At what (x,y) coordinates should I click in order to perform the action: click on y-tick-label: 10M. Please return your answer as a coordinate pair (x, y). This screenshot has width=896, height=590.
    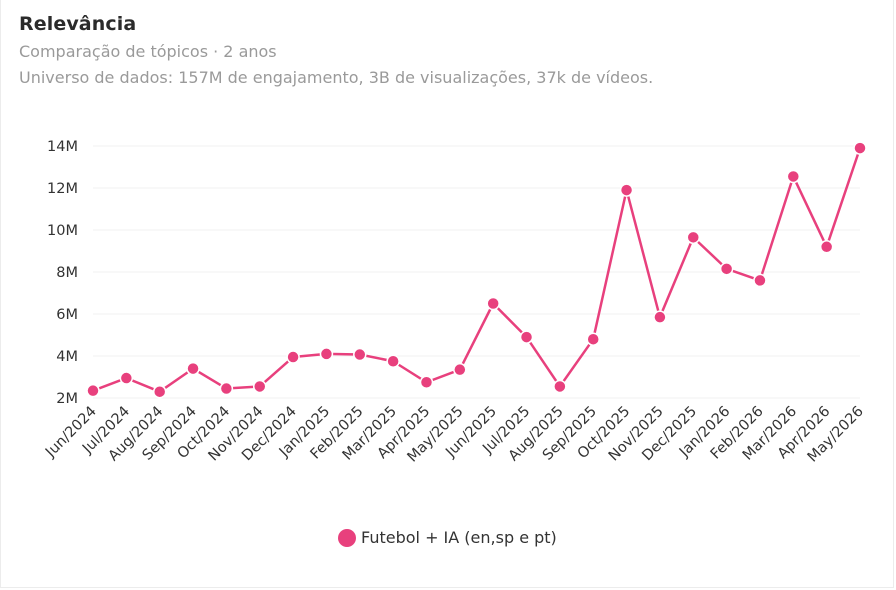
    Looking at the image, I should click on (62, 231).